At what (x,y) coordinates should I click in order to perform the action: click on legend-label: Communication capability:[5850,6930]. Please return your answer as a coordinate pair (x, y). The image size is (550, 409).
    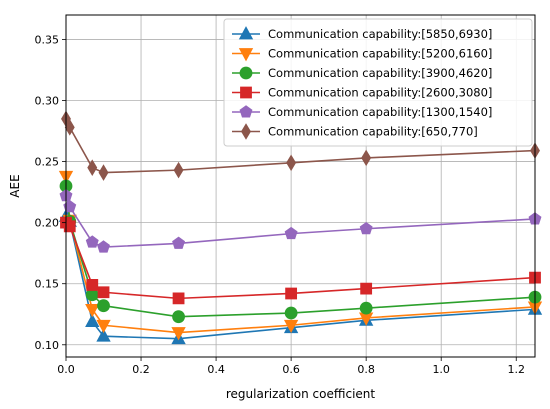
    Looking at the image, I should click on (380, 34).